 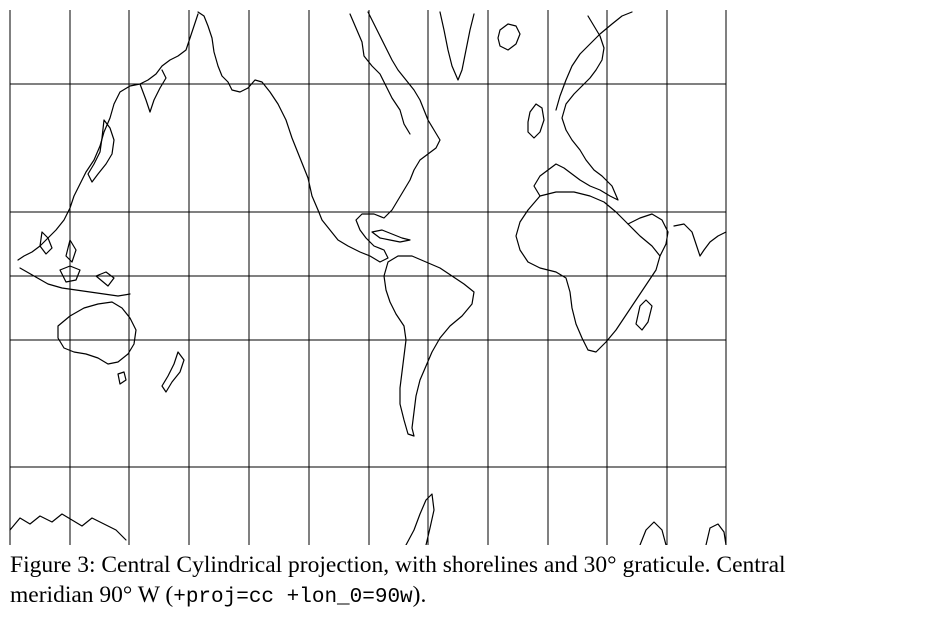 I want to click on shoreline-antarctica-east, so click(x=683, y=533).